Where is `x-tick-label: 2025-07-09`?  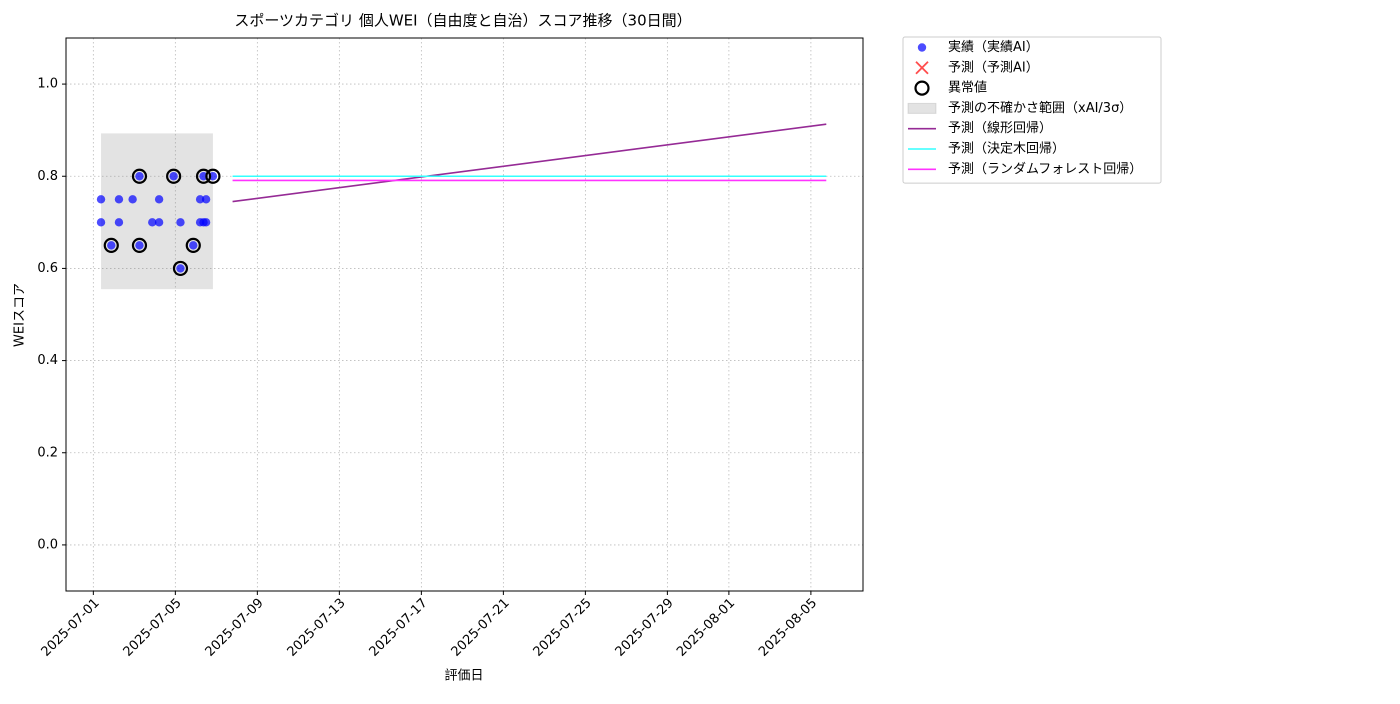
x-tick-label: 2025-07-09 is located at coordinates (235, 628).